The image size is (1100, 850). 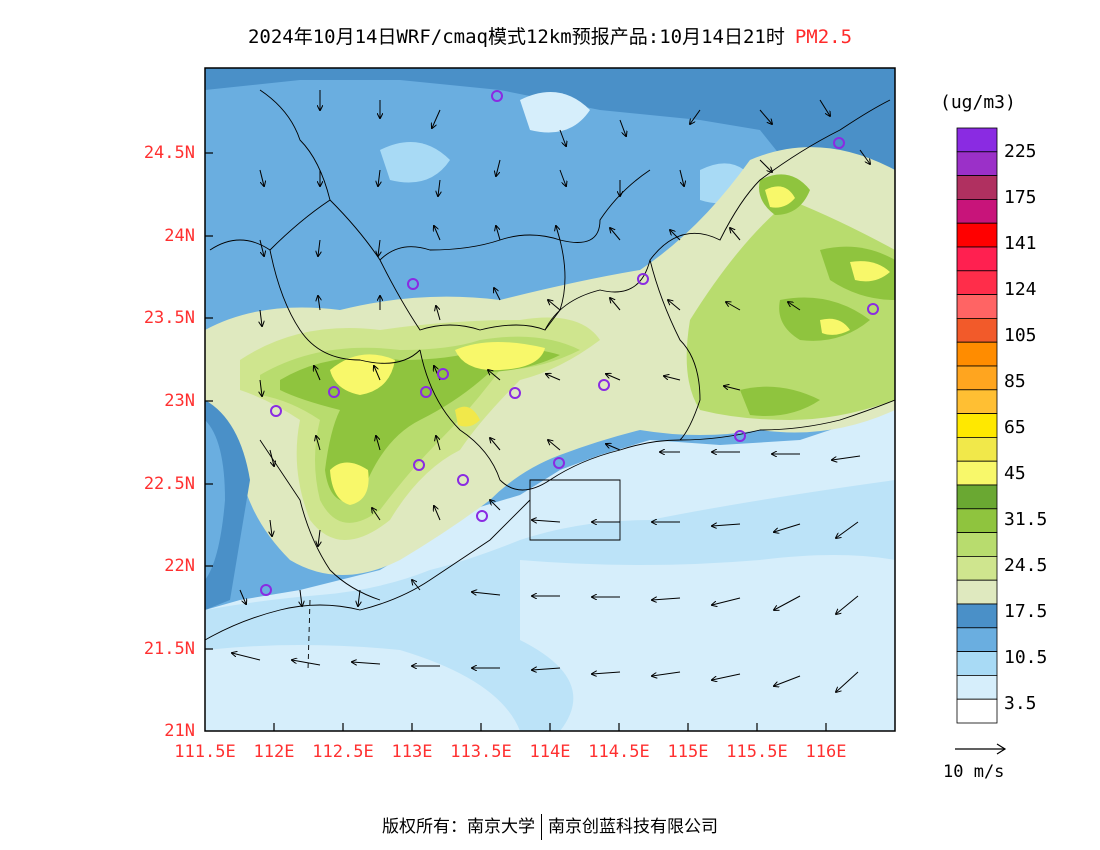 I want to click on lon-label: 115E, so click(x=688, y=752).